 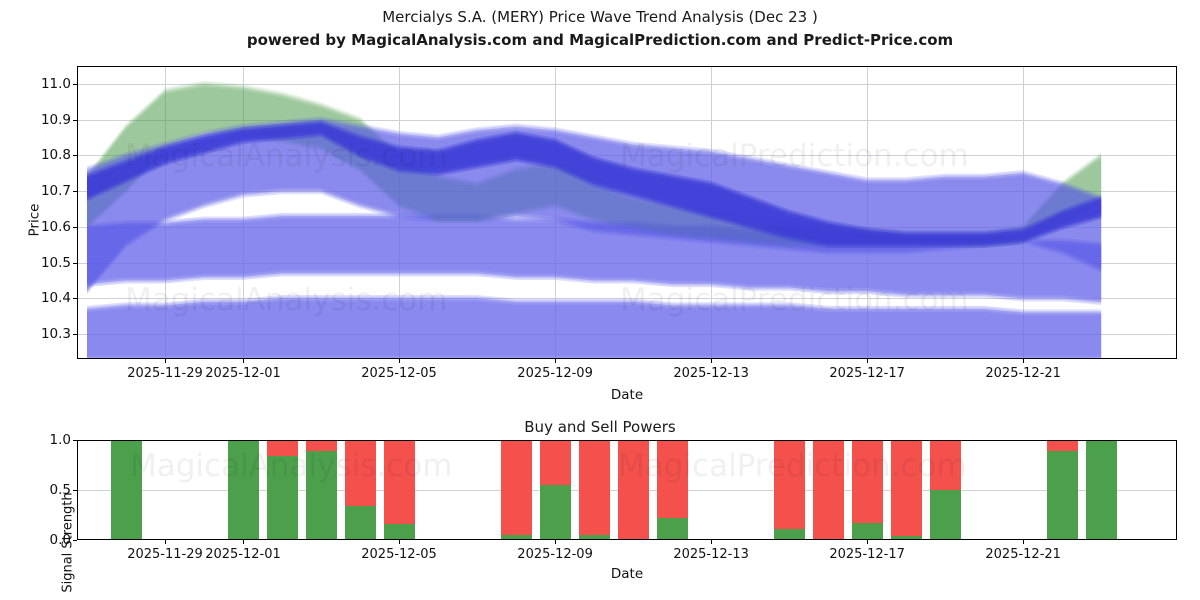 What do you see at coordinates (627, 395) in the screenshot?
I see `price-xaxis-title: Date` at bounding box center [627, 395].